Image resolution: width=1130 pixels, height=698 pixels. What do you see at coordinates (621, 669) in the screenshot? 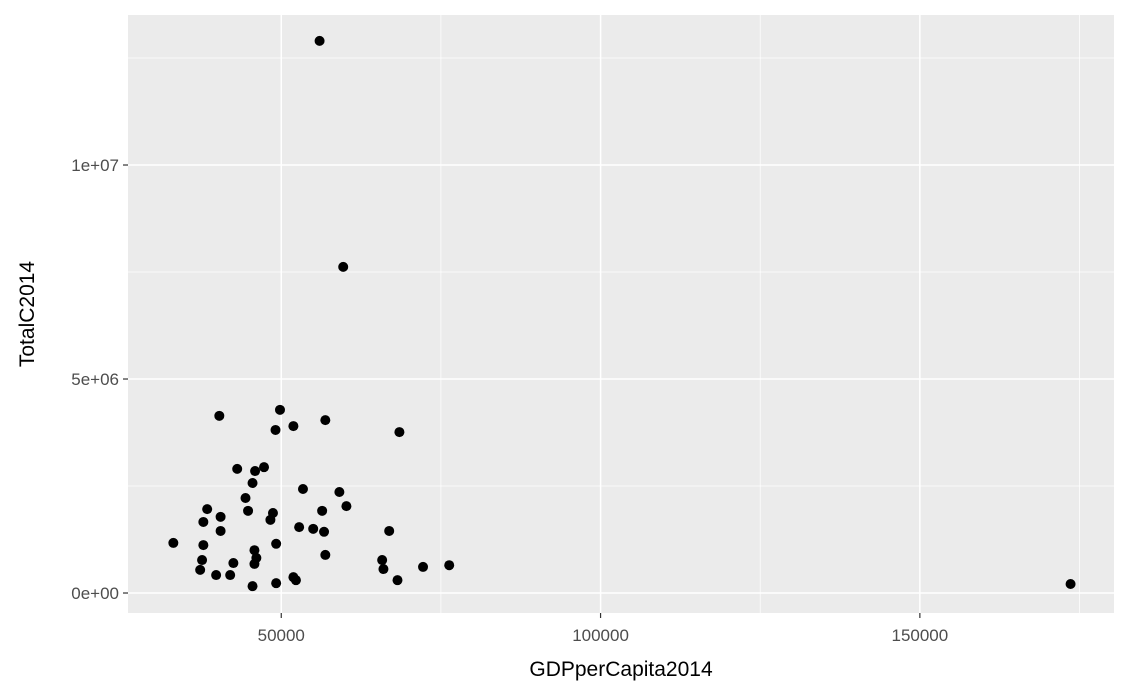
I see `x-axis-title: GDPperCapita2014` at bounding box center [621, 669].